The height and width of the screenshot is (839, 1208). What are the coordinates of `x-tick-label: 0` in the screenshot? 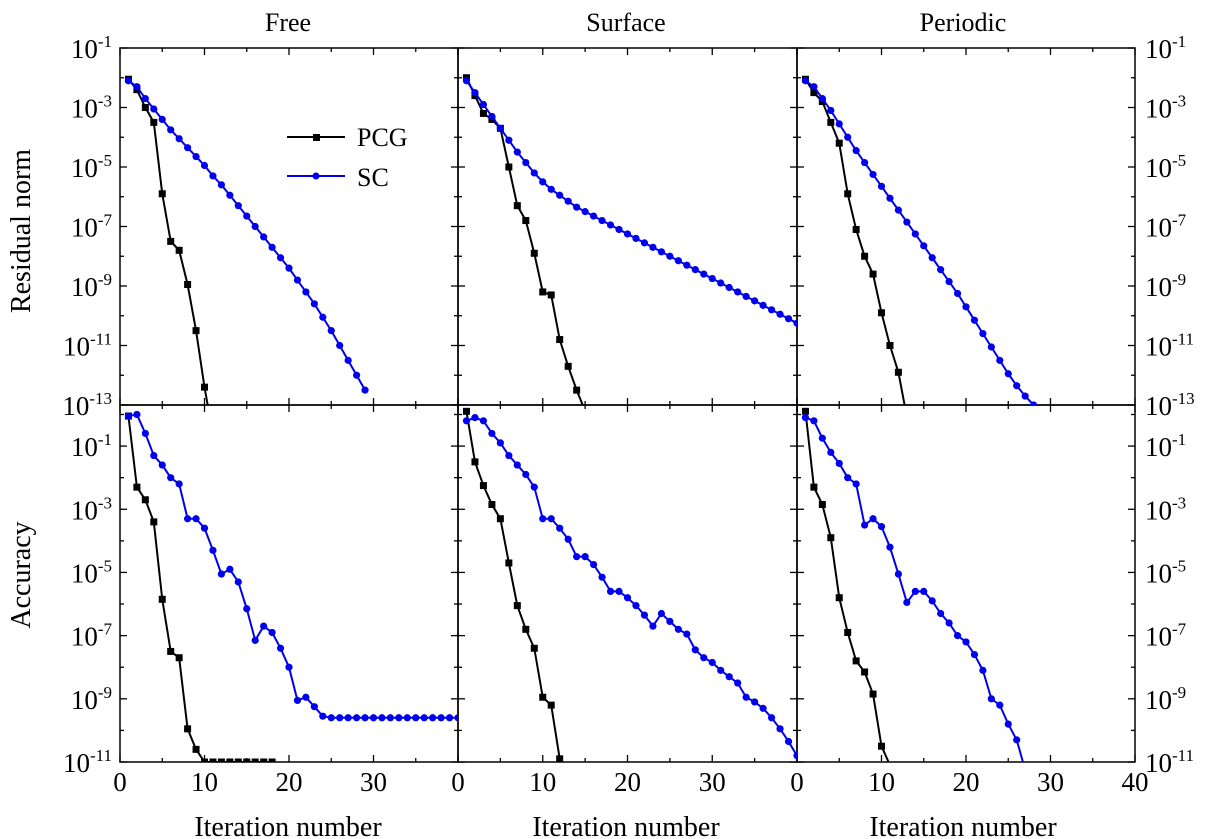 It's located at (797, 782).